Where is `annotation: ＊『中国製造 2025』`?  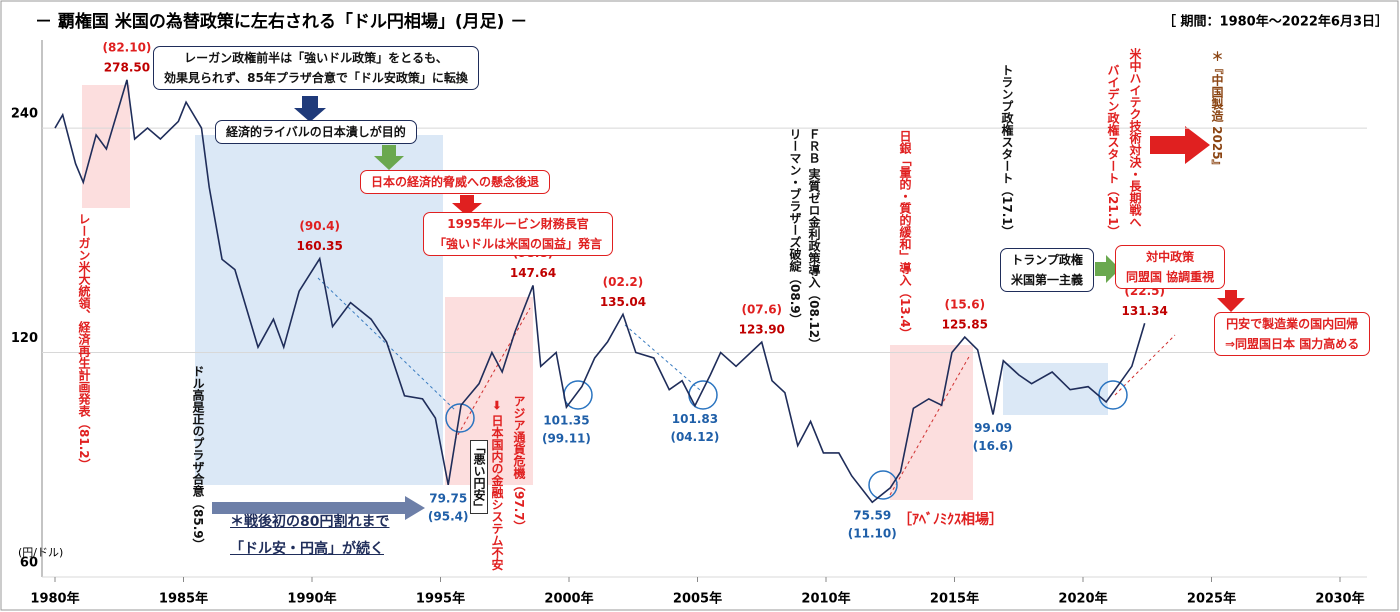 annotation: ＊『中国製造 2025』 is located at coordinates (1217, 111).